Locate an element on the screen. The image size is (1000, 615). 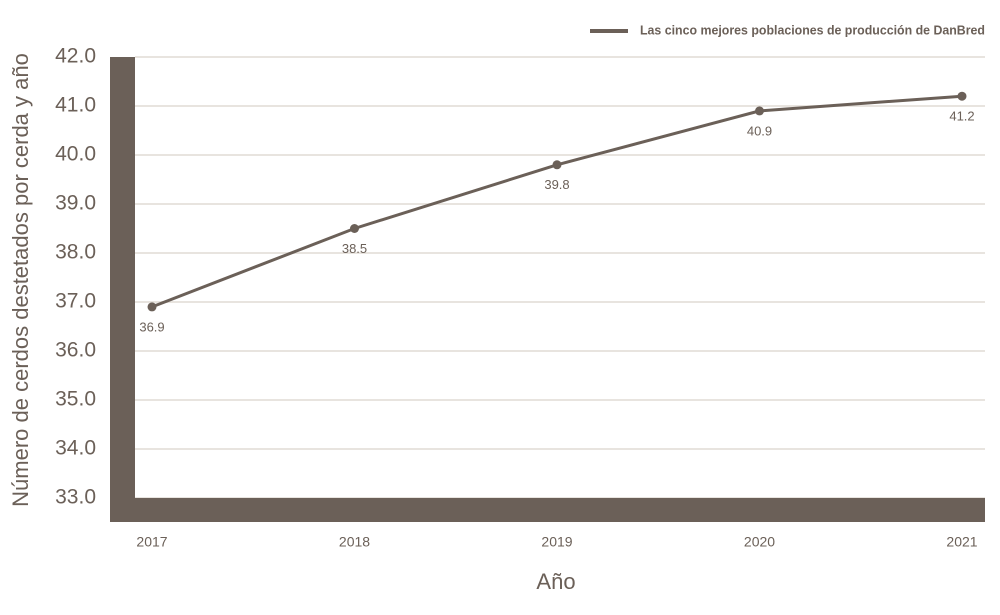
y-tick-label: 39.0 is located at coordinates (75, 203).